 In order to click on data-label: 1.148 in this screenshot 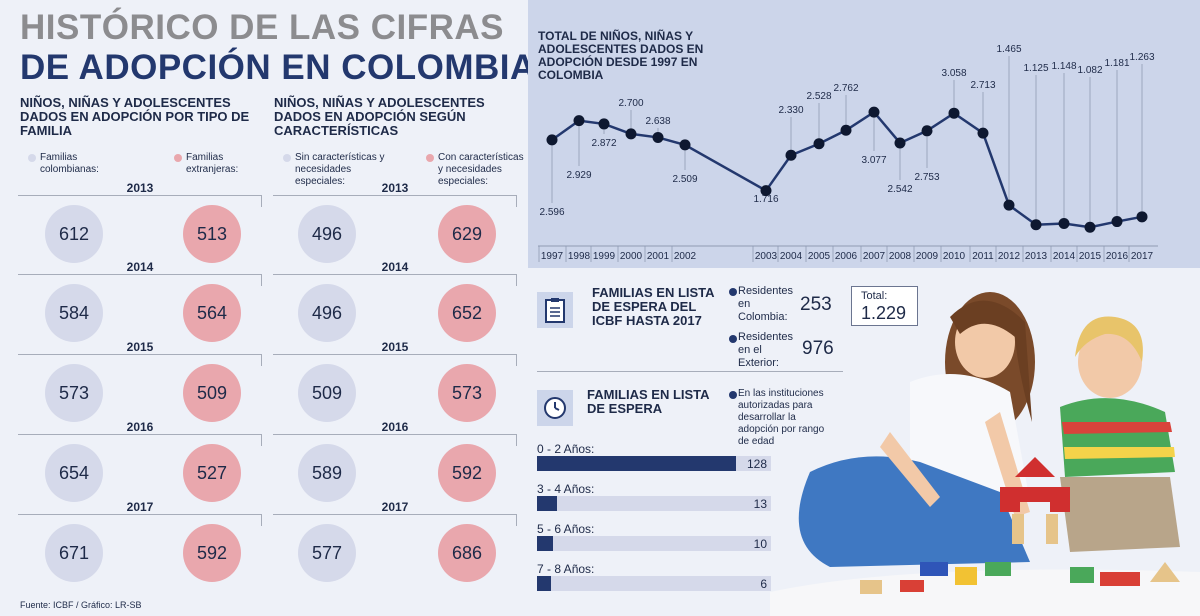, I will do `click(1063, 66)`.